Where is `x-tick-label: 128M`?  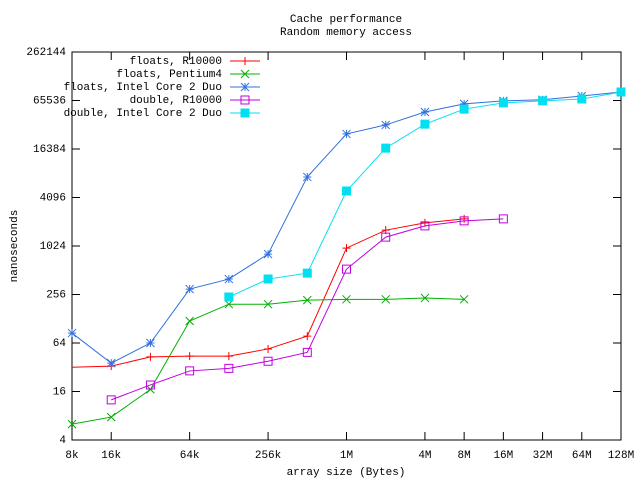 x-tick-label: 128M is located at coordinates (621, 456).